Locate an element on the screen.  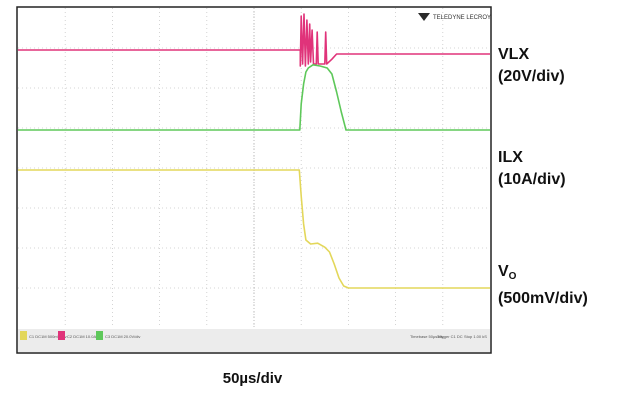
vlx-label-main: VLX is located at coordinates (514, 54).